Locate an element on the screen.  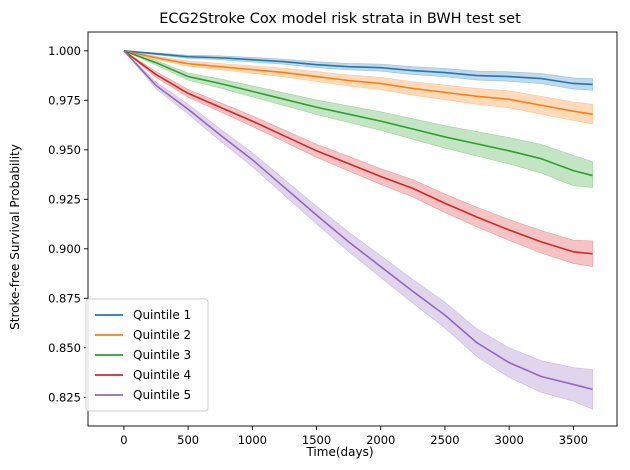
y-tick-label: 0.975 is located at coordinates (64, 100).